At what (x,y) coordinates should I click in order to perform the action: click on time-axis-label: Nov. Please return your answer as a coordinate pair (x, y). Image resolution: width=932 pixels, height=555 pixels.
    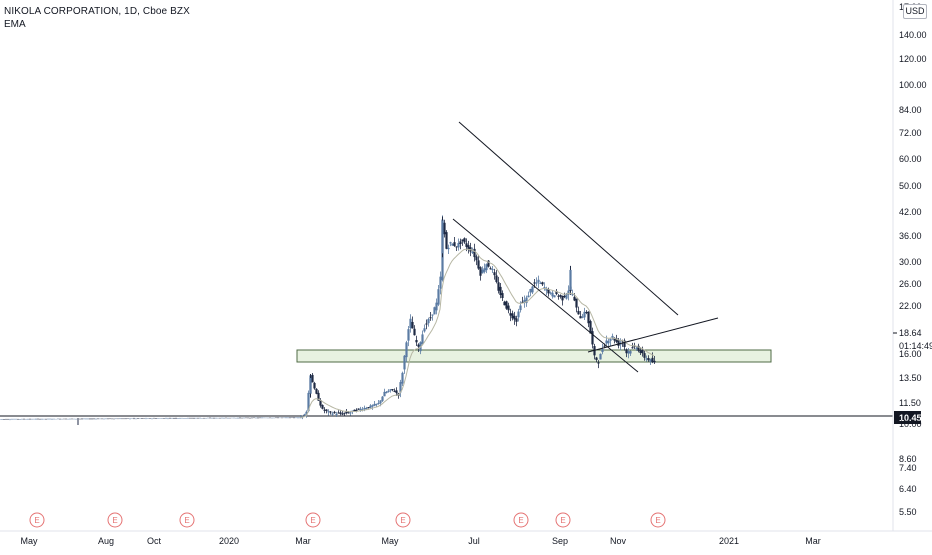
    Looking at the image, I should click on (618, 541).